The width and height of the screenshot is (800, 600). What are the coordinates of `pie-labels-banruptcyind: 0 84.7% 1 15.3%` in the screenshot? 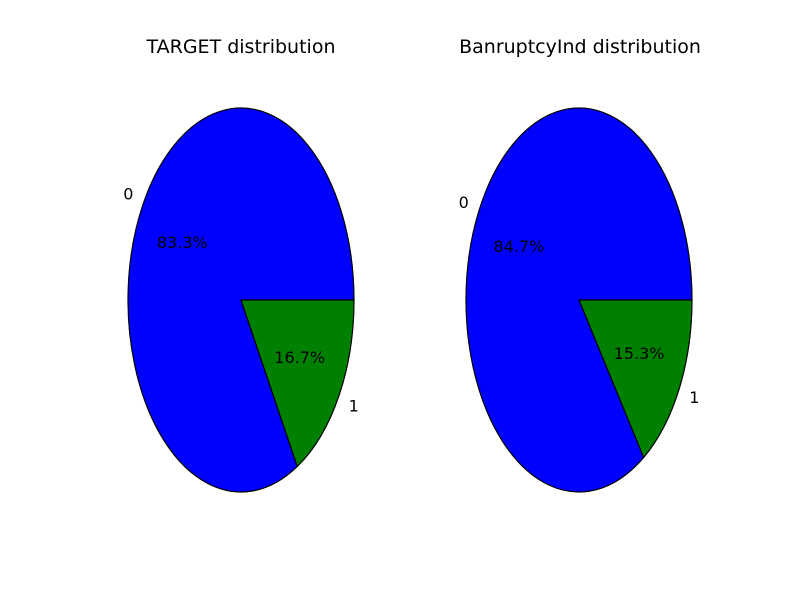 It's located at (579, 300).